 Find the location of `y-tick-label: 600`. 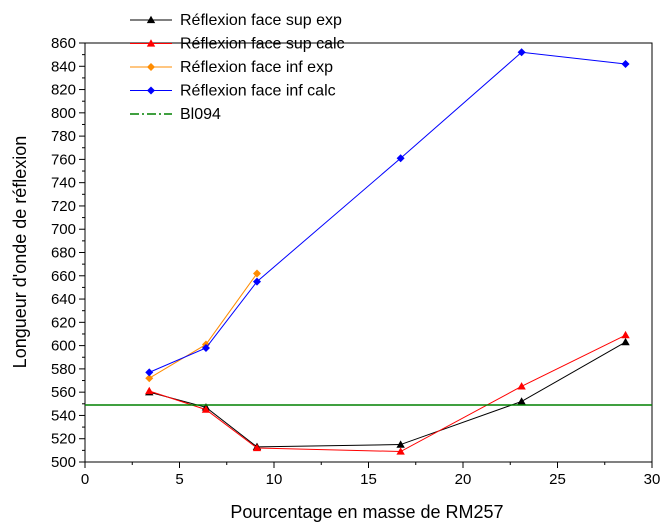

y-tick-label: 600 is located at coordinates (63, 346).